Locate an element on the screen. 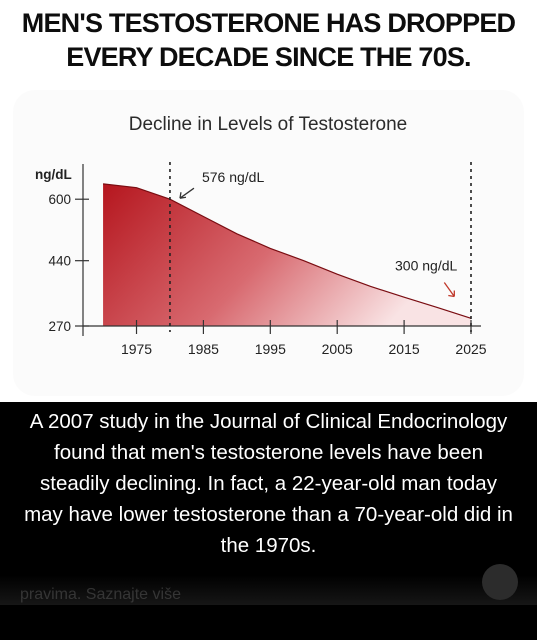  y-axis-label: ng/dL is located at coordinates (53, 174).